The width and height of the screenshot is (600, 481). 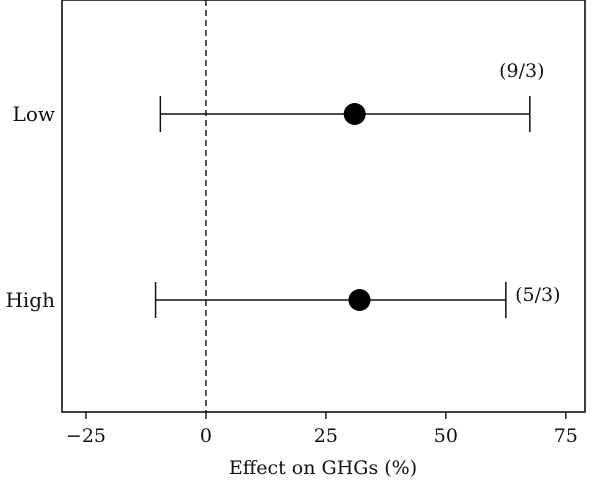 What do you see at coordinates (446, 436) in the screenshot?
I see `x-tick-label: 50` at bounding box center [446, 436].